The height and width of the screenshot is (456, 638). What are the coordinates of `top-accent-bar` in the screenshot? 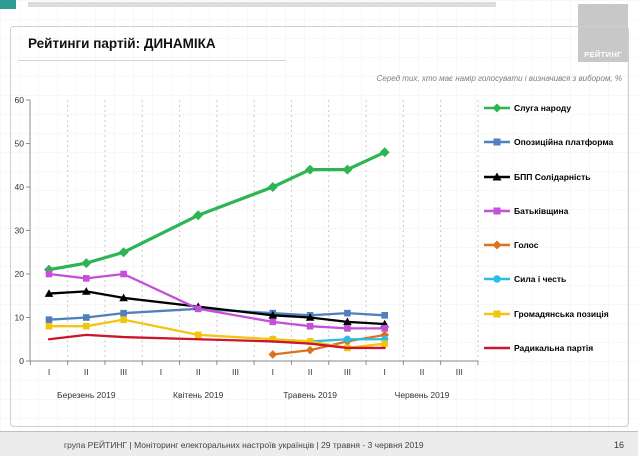 It's located at (8, 4).